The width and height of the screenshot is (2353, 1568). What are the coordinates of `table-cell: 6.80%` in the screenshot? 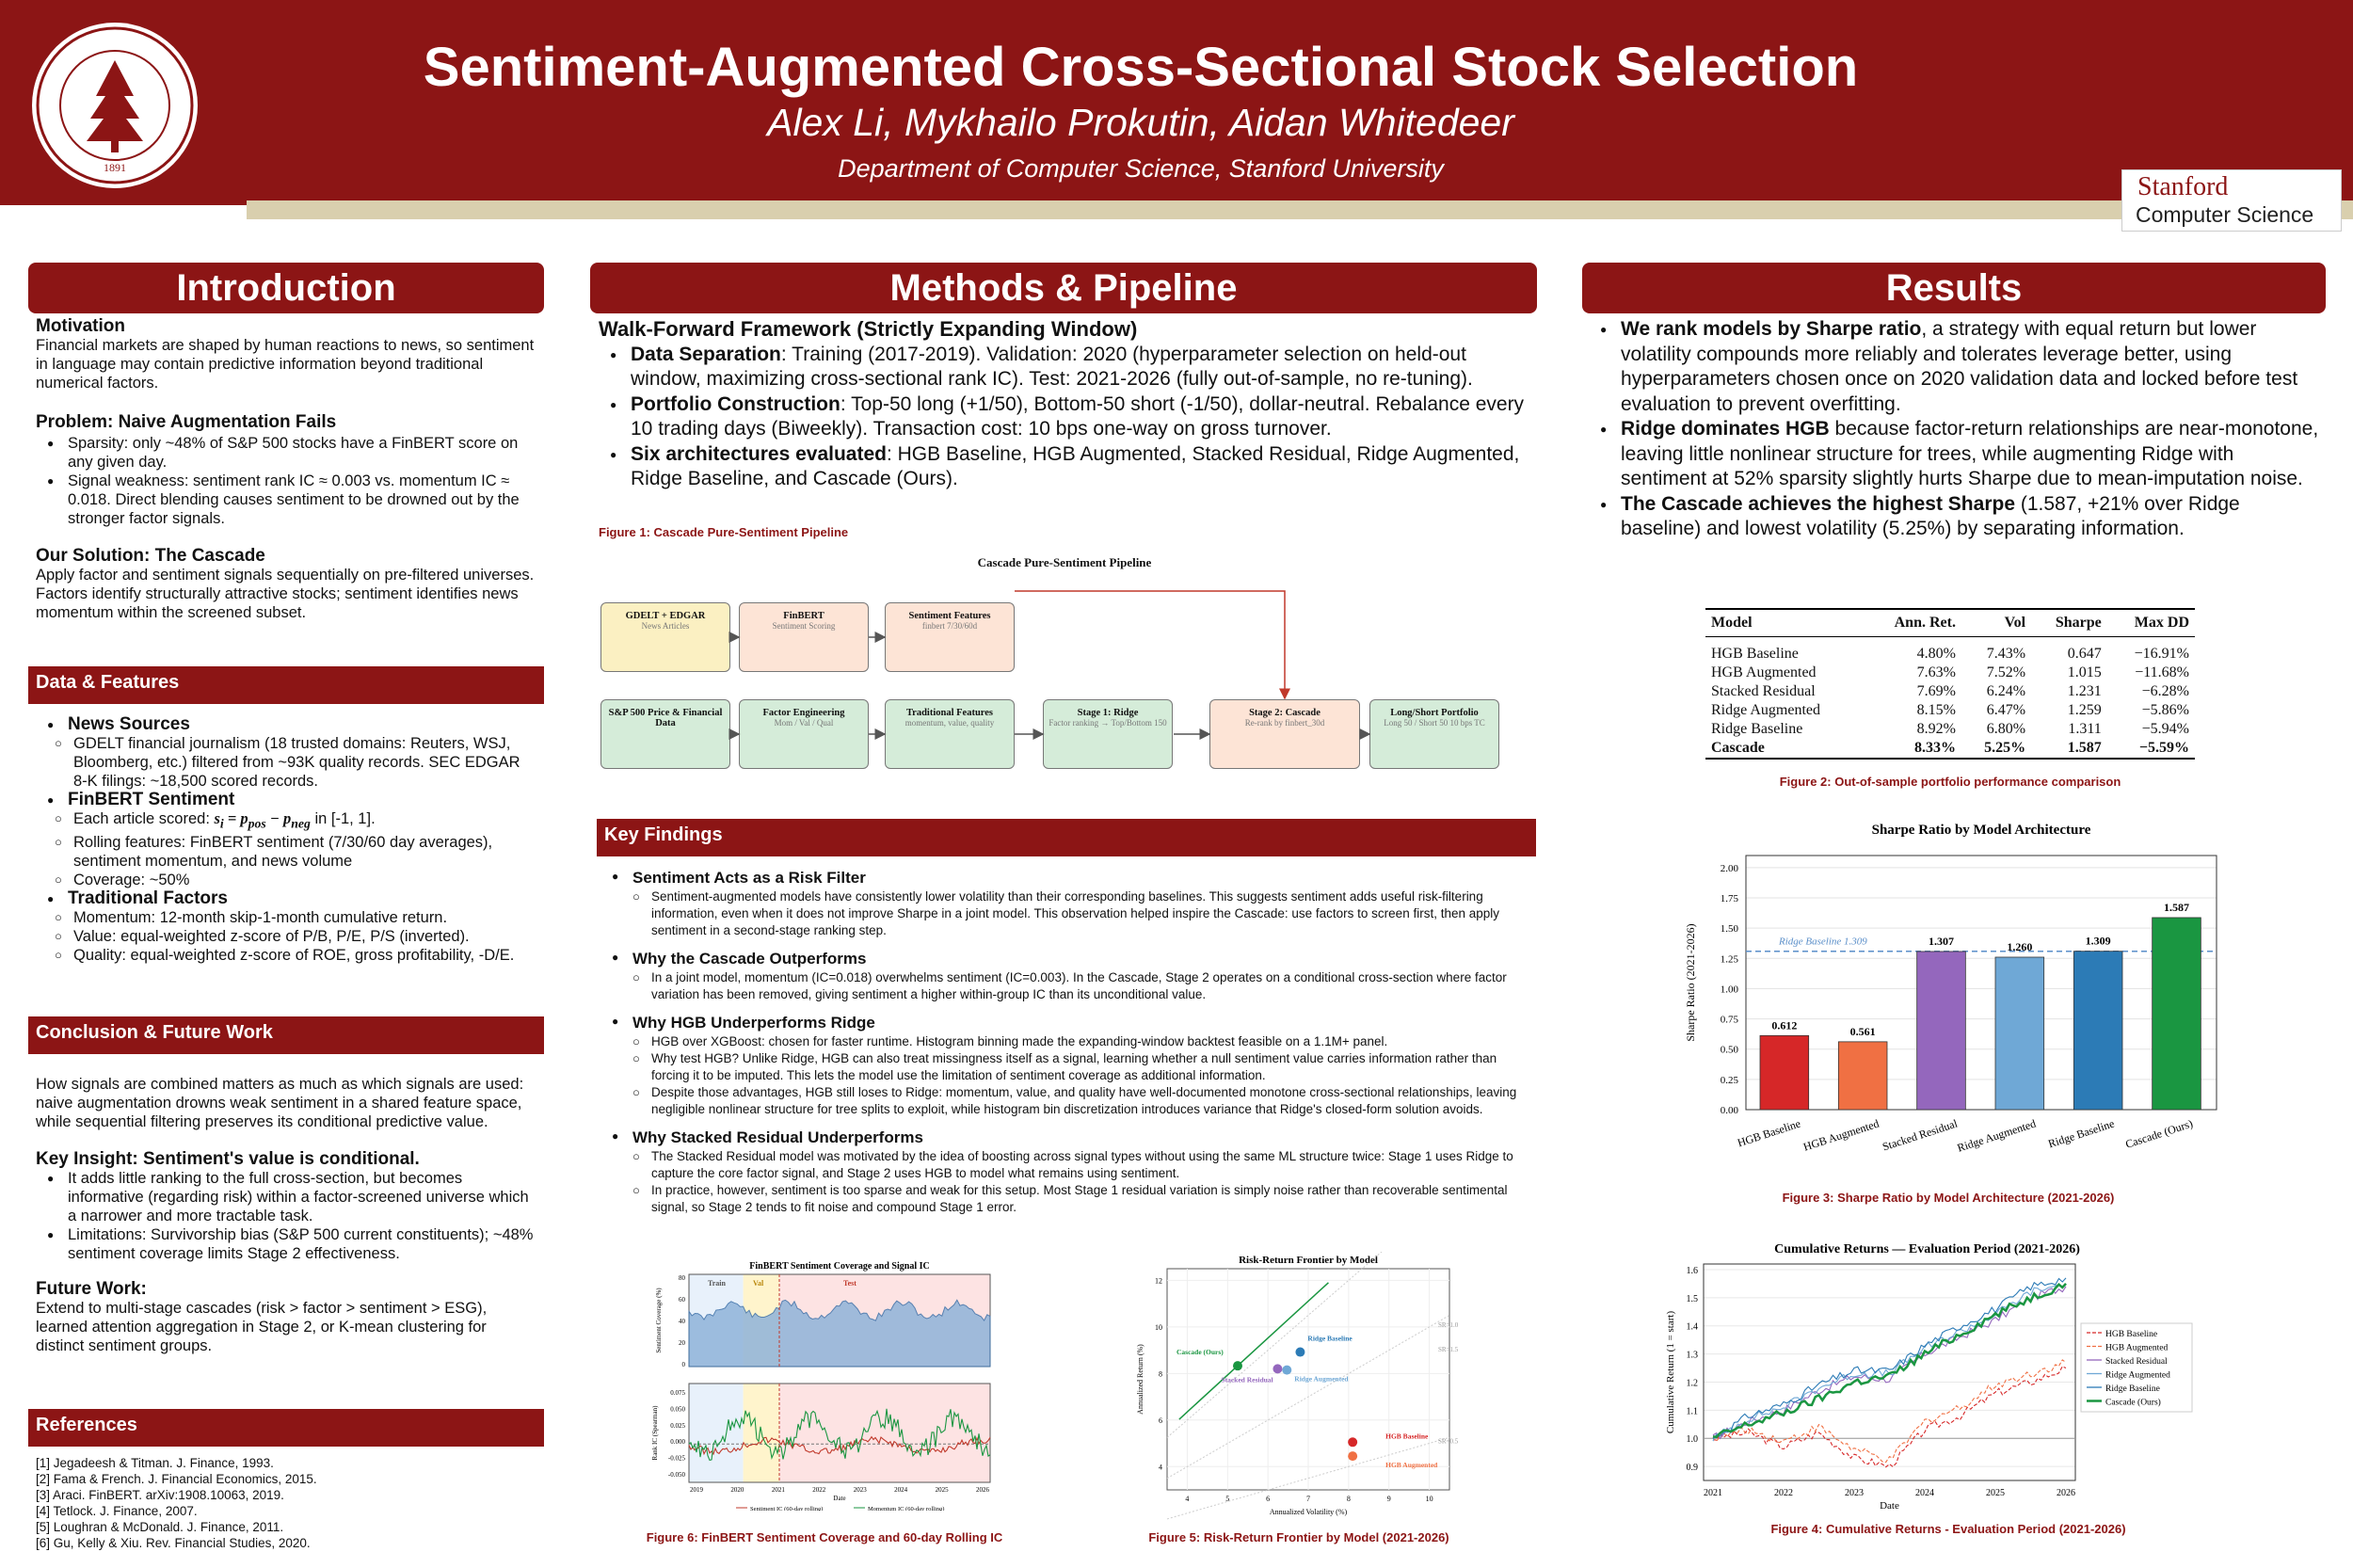 It's located at (2006, 729).